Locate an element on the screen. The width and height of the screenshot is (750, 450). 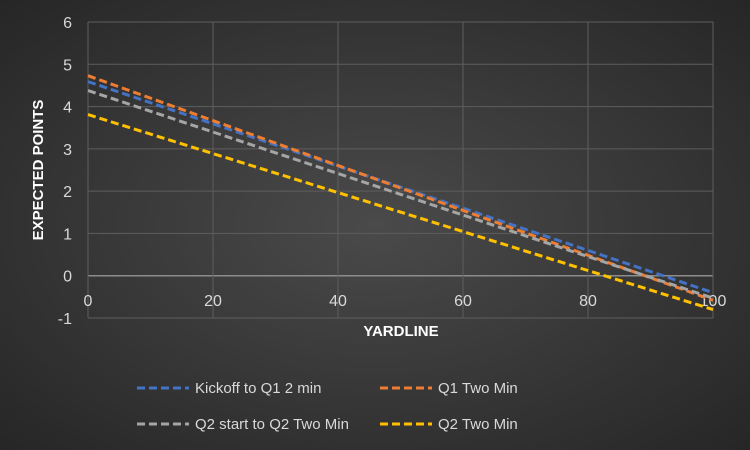
y-tick-label: 1 is located at coordinates (67, 234).